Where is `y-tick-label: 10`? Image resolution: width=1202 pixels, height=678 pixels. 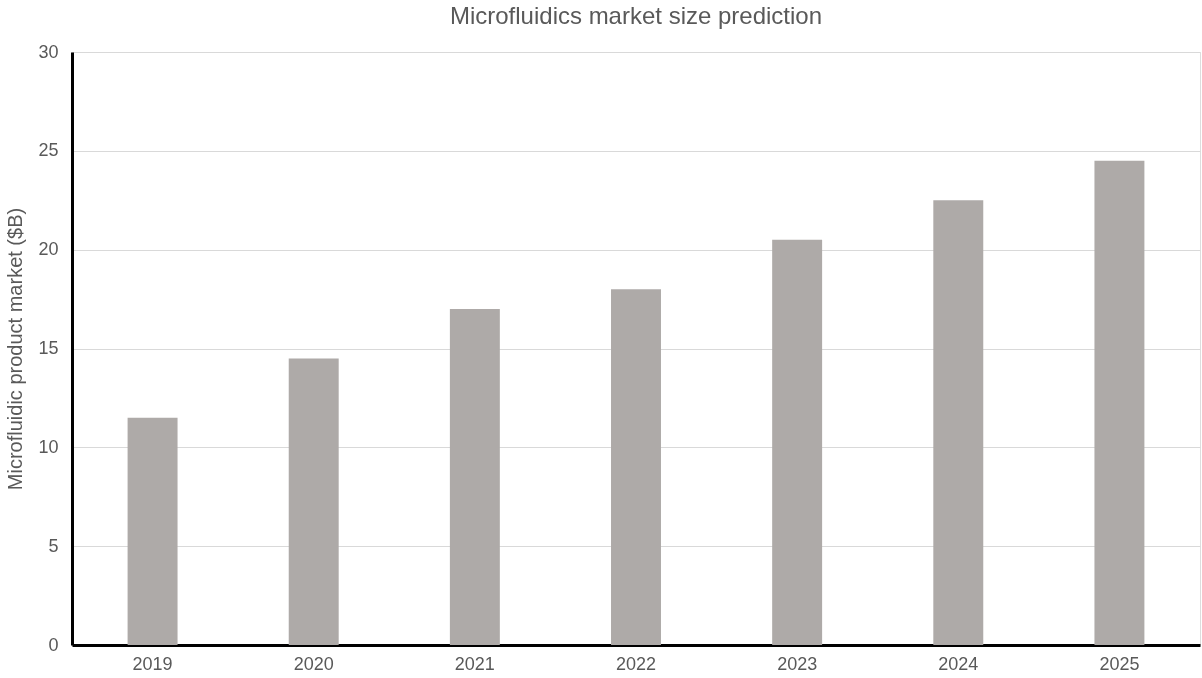 y-tick-label: 10 is located at coordinates (48, 446).